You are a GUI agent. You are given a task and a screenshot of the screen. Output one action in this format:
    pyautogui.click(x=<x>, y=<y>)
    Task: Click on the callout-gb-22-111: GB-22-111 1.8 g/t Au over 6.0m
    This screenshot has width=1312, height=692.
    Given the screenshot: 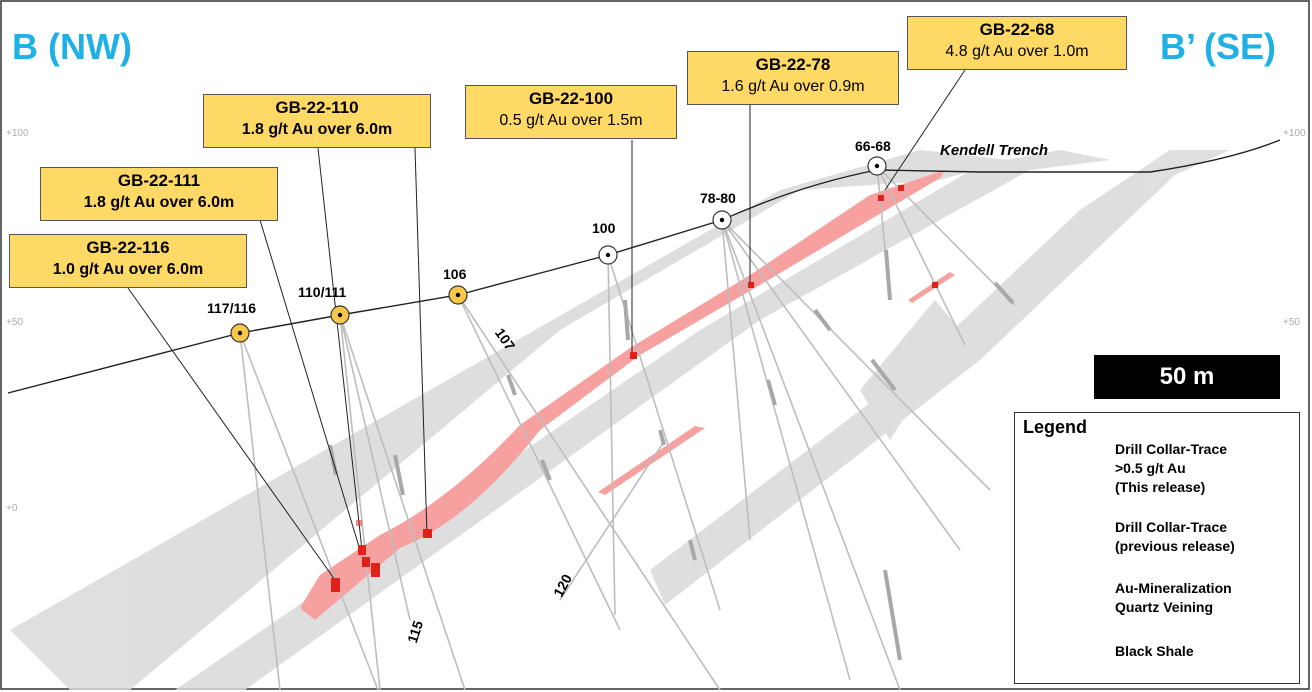 What is the action you would take?
    pyautogui.click(x=159, y=194)
    